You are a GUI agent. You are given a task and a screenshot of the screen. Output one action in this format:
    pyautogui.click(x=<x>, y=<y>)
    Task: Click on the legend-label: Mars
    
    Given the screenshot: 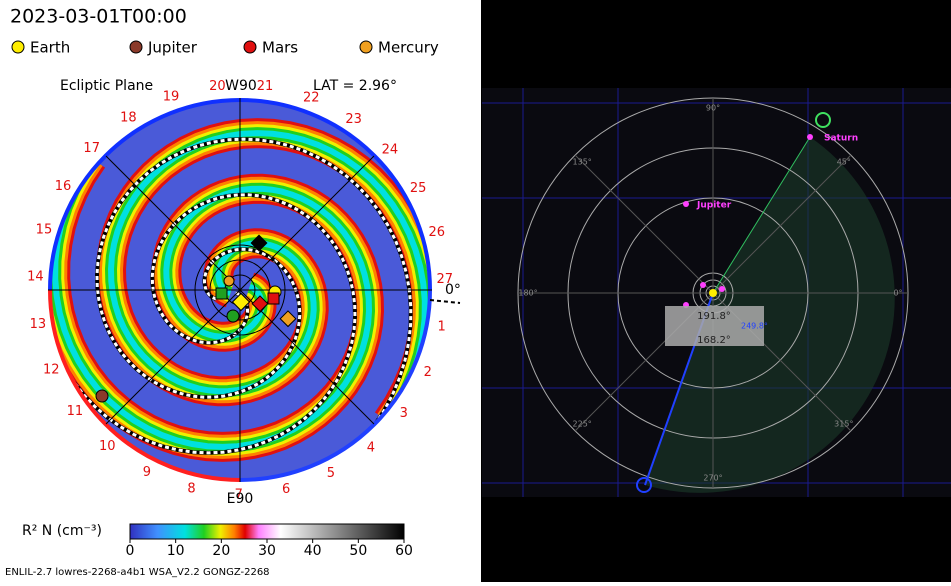 What is the action you would take?
    pyautogui.click(x=280, y=48)
    